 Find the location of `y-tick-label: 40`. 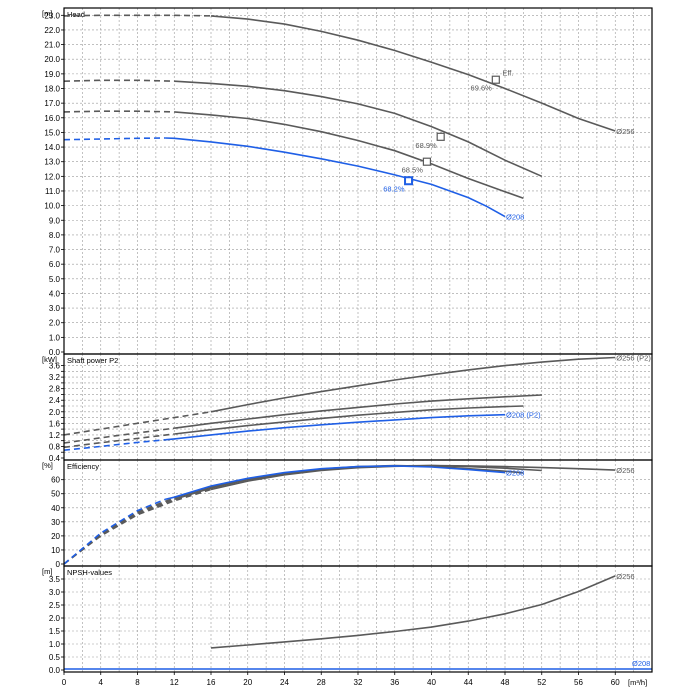

y-tick-label: 40 is located at coordinates (55, 508).